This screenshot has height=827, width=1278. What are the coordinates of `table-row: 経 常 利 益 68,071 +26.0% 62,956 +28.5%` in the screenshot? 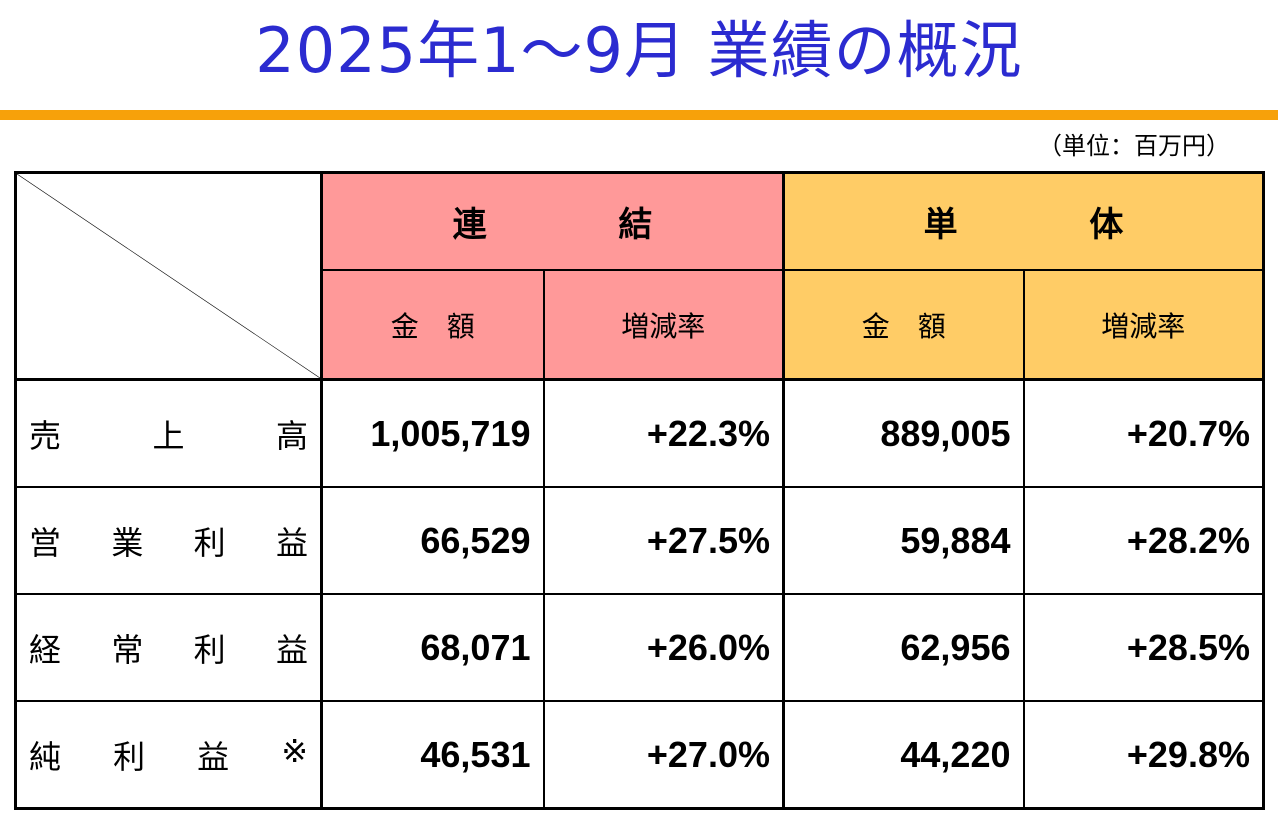 It's located at (639, 647).